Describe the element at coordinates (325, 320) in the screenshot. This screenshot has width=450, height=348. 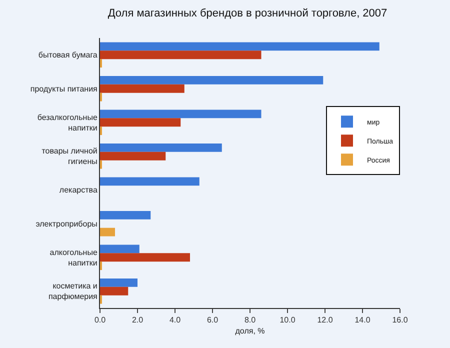
I see `x-tick-label: 12.0` at that location.